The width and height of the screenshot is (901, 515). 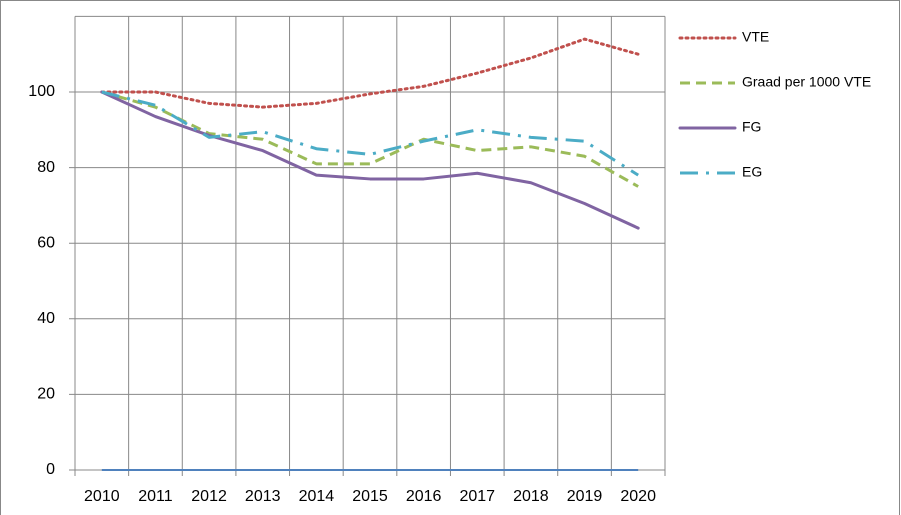 I want to click on x-tick-label: 2011, so click(x=155, y=496).